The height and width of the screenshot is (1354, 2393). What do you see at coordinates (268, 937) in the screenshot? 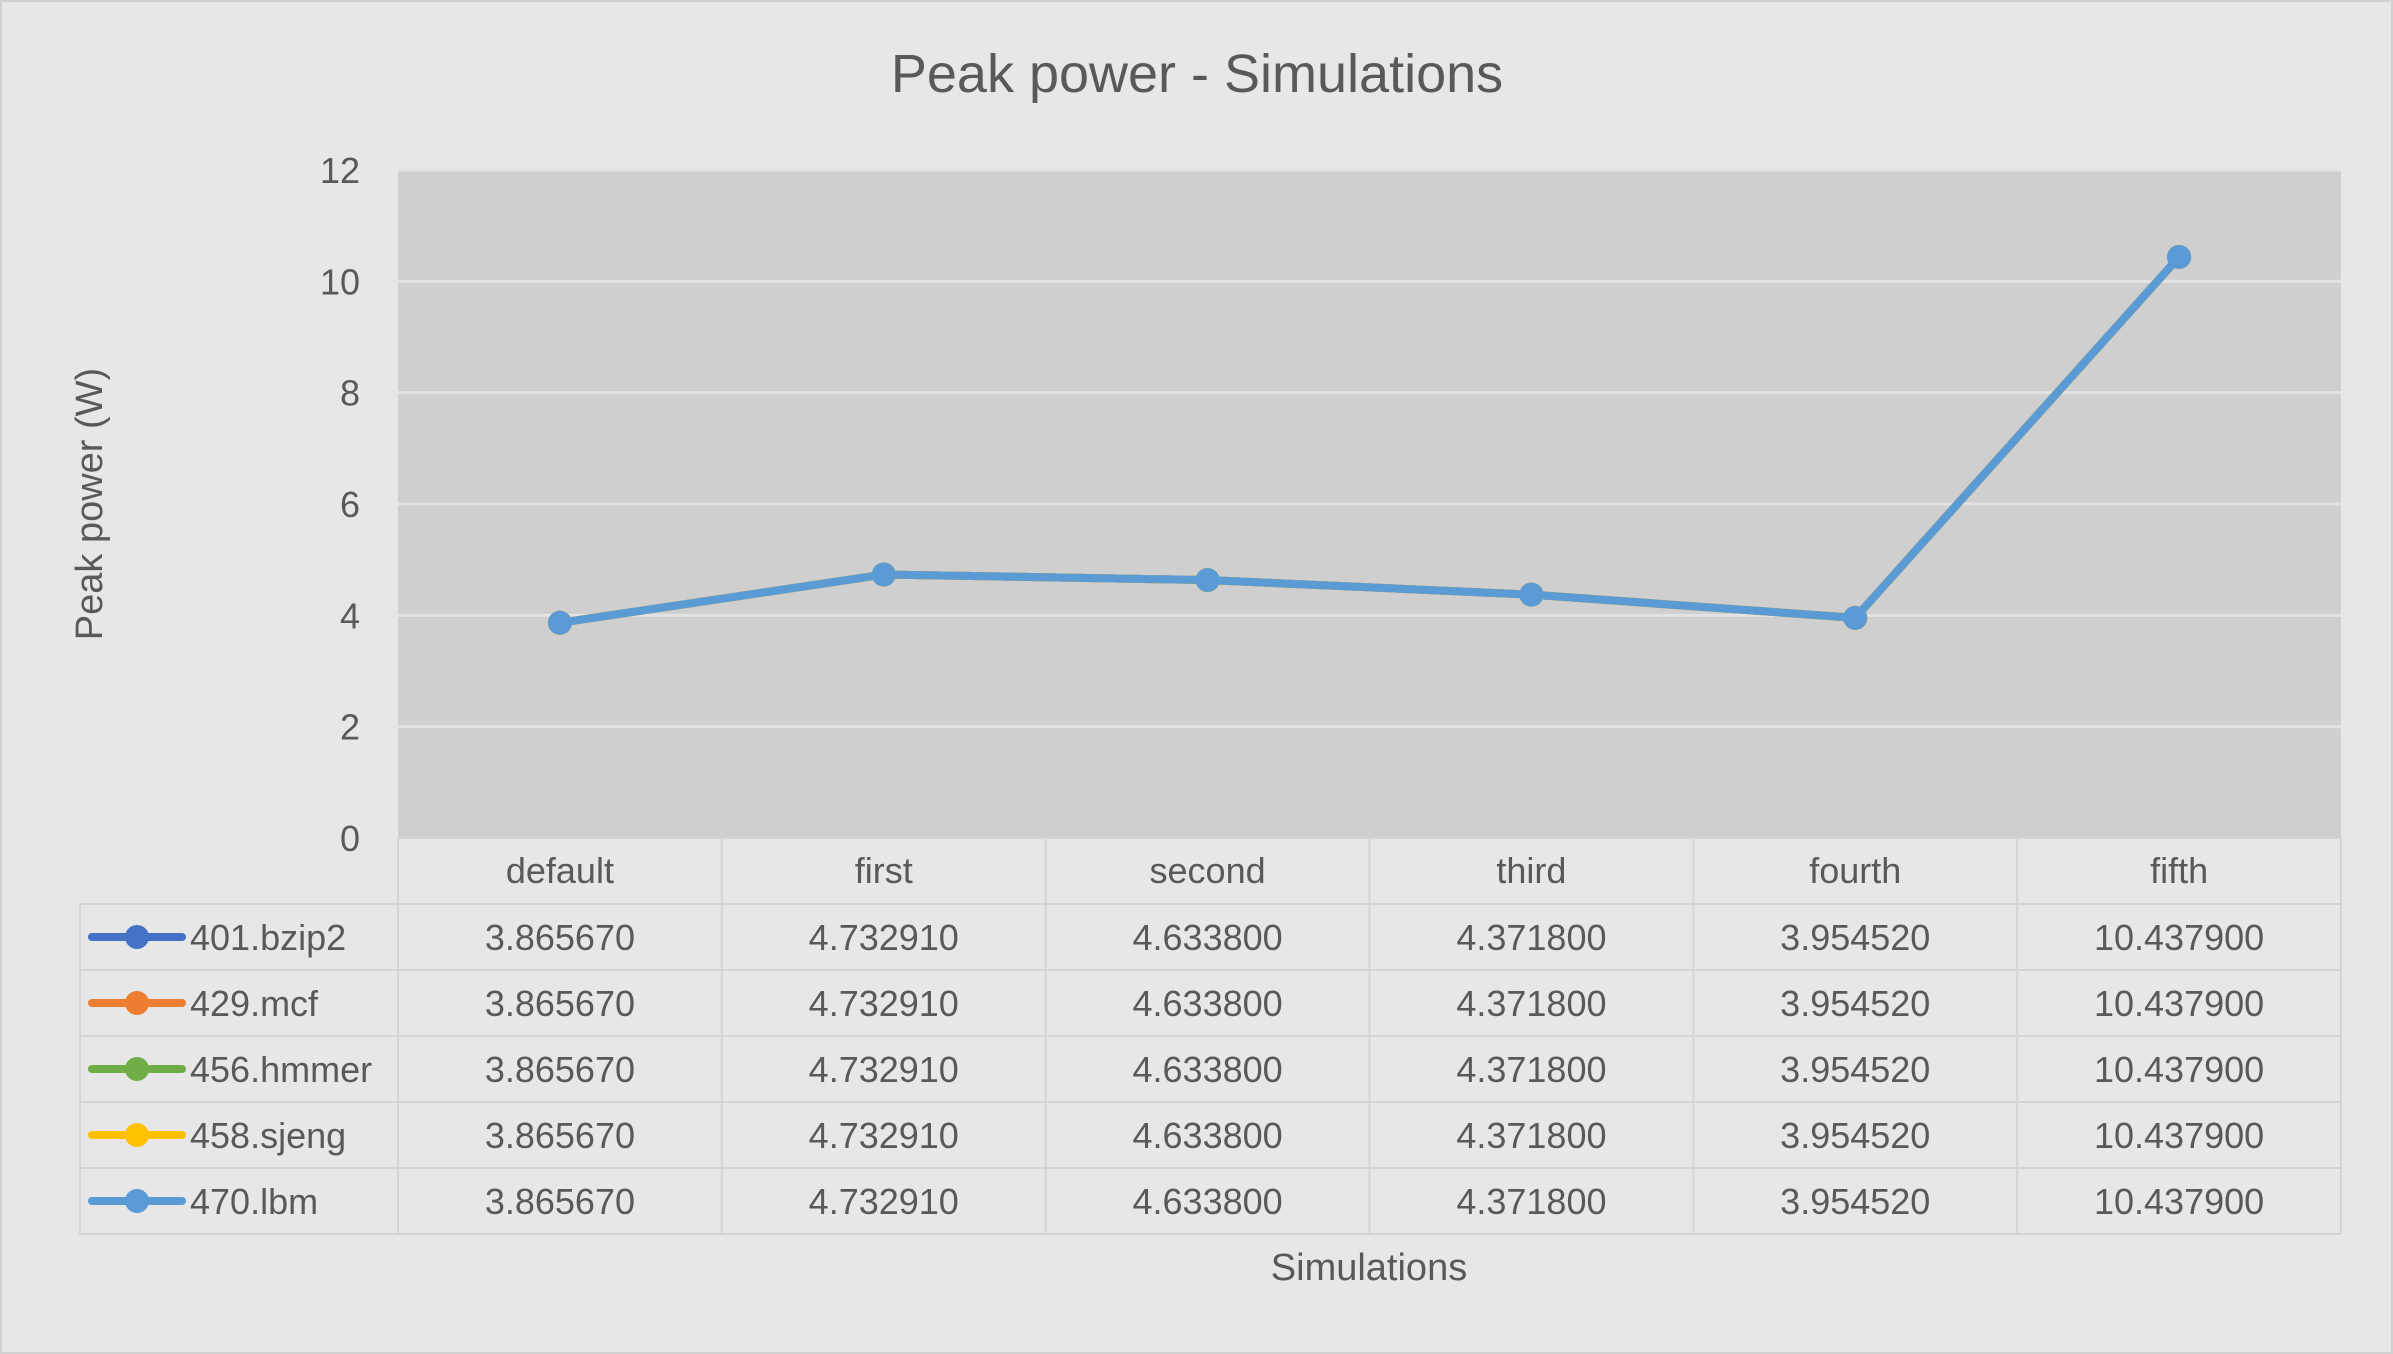
I see `legend-entry: 401.bzip2` at bounding box center [268, 937].